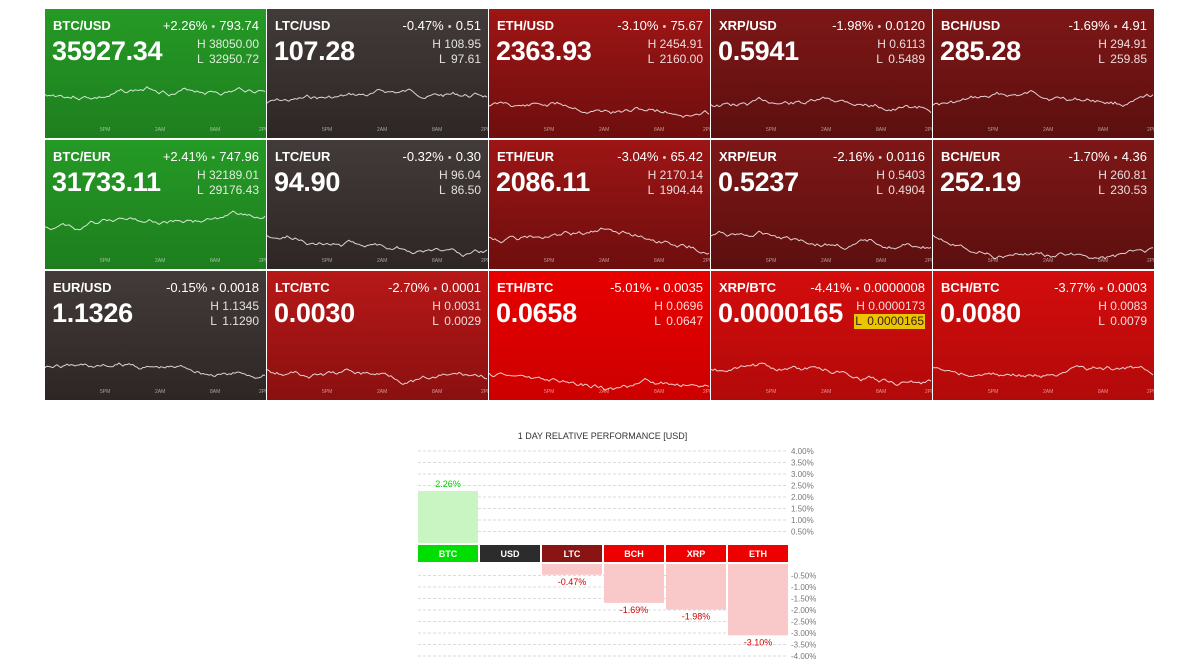 The image size is (1192, 668). I want to click on change-percent: -2.70%, so click(409, 287).